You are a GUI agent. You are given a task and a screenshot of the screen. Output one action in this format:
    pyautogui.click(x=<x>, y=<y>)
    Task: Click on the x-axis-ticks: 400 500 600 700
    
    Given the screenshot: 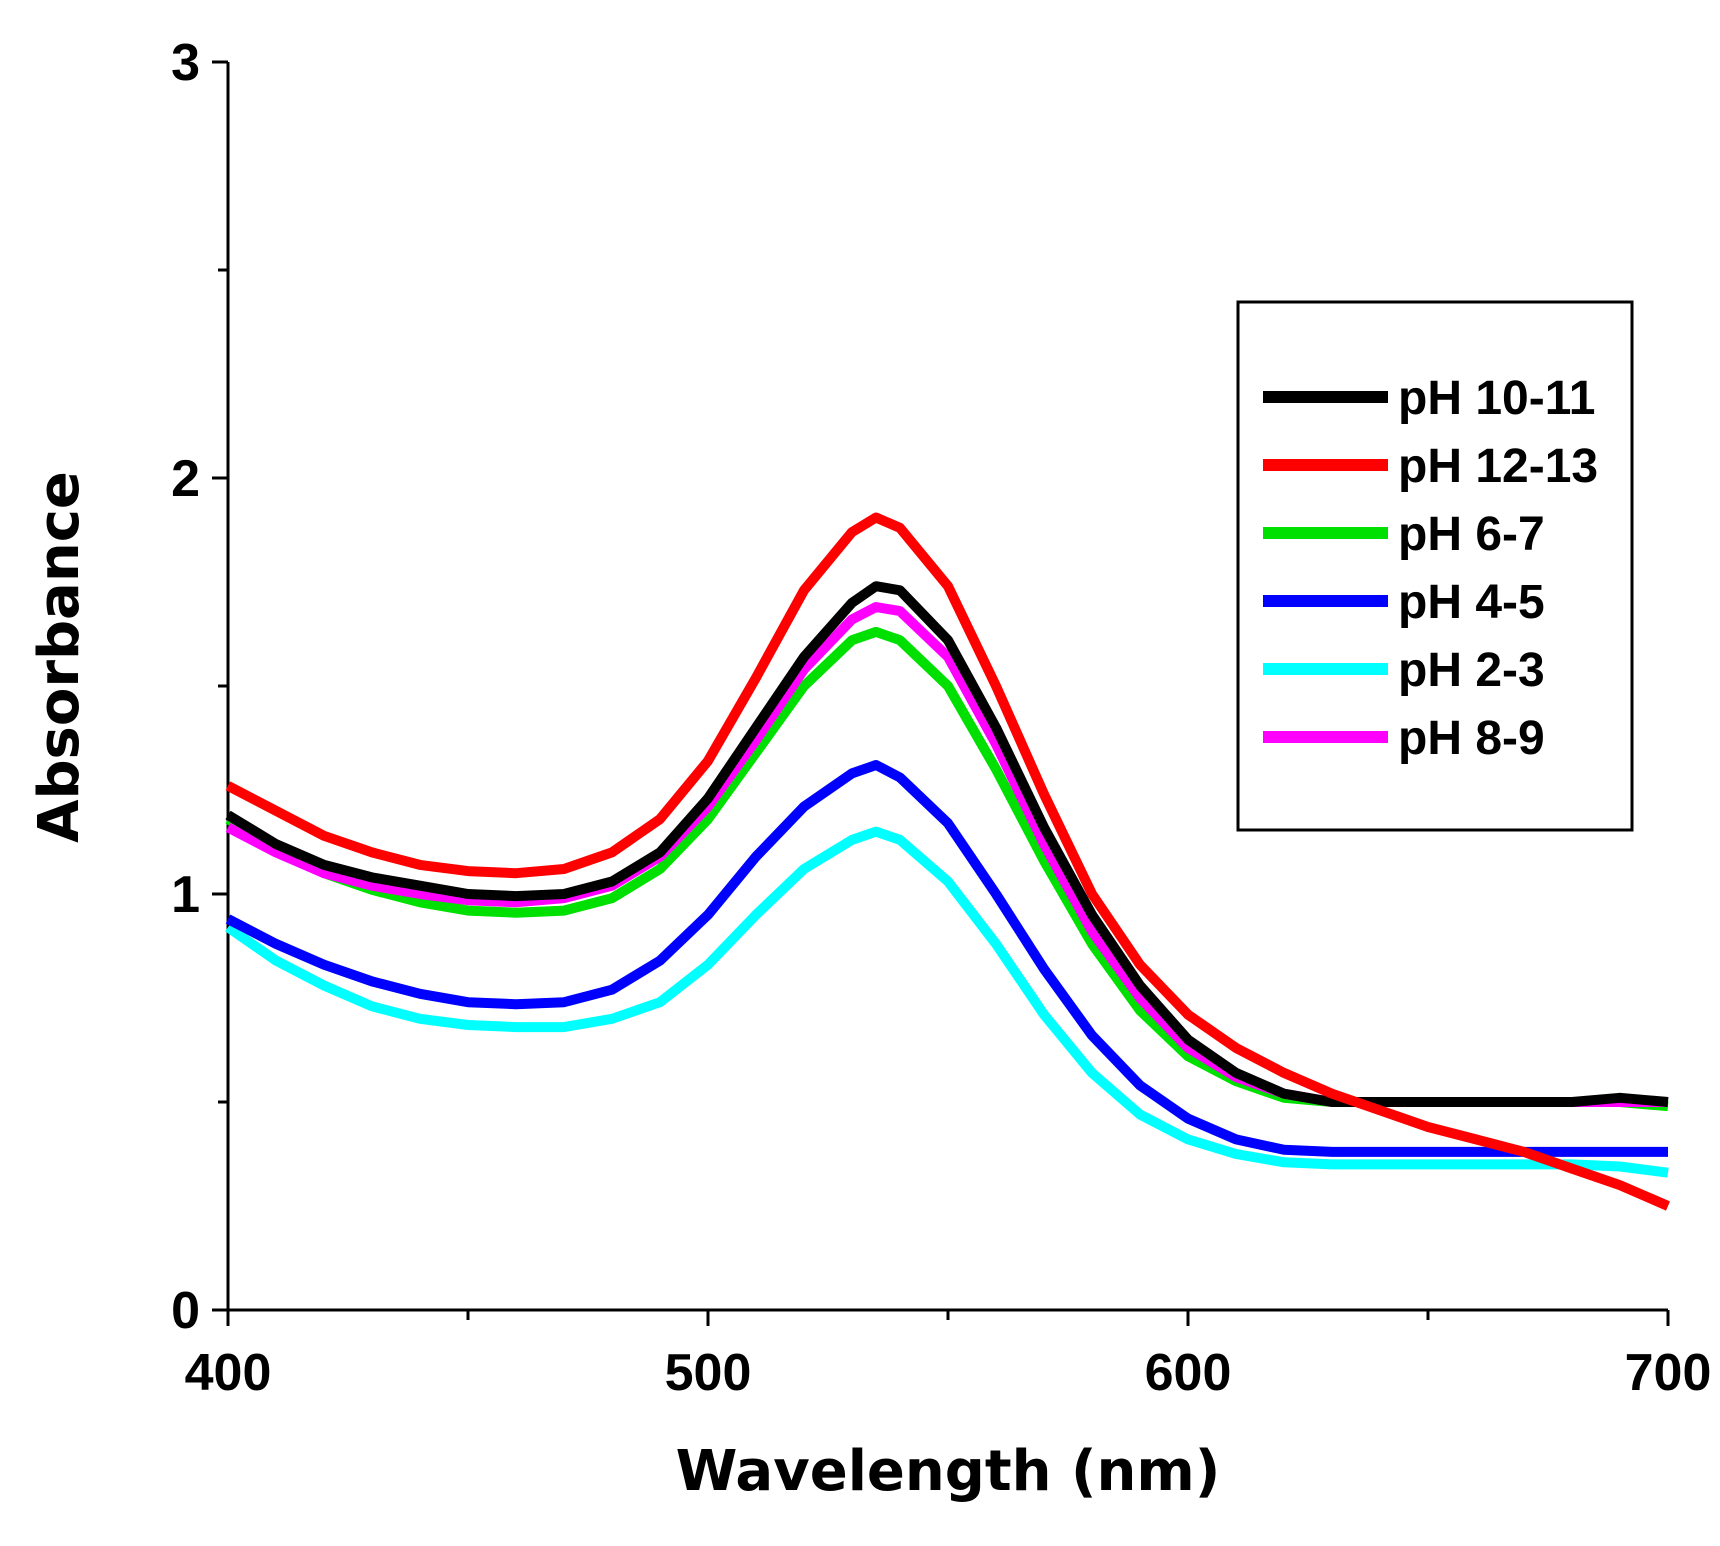 What is the action you would take?
    pyautogui.click(x=948, y=1356)
    